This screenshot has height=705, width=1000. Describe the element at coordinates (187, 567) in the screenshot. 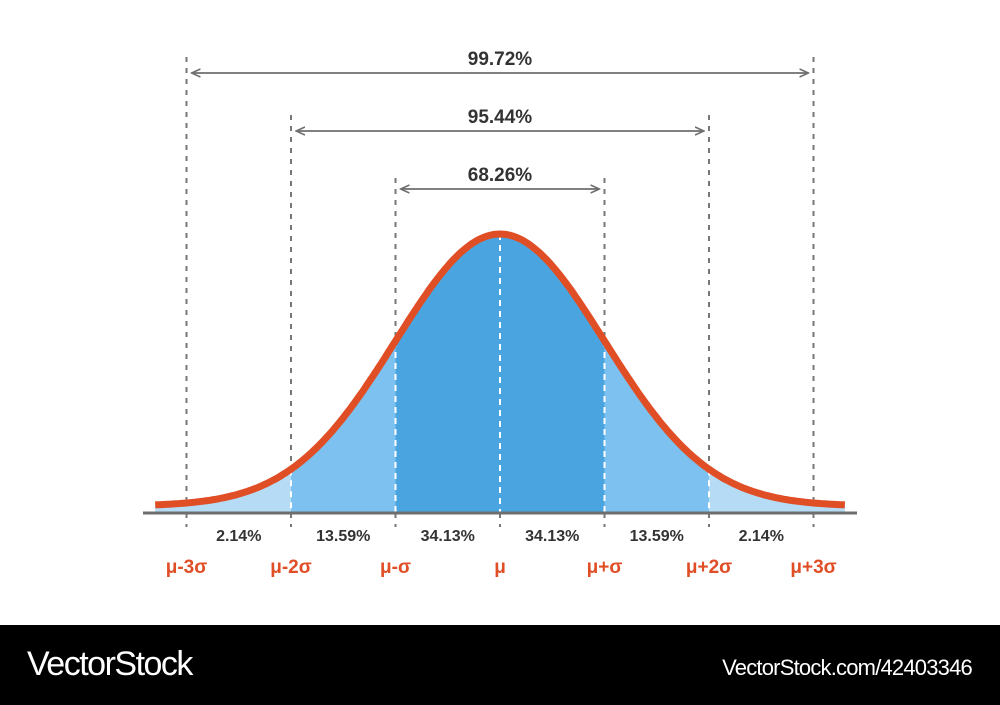

I see `x-tick-label: μ-3σ` at that location.